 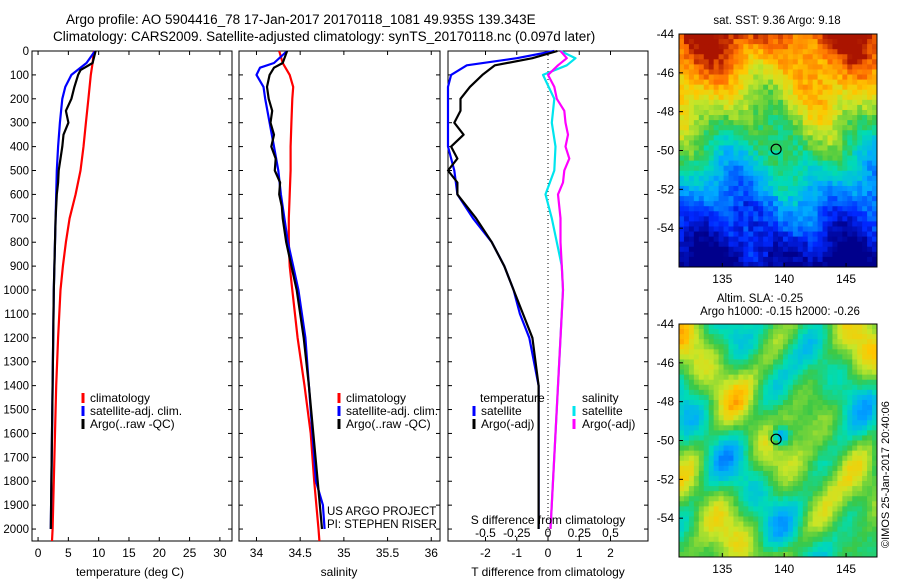 I want to click on s-difference-label: S difference from climatology, so click(x=548, y=520).